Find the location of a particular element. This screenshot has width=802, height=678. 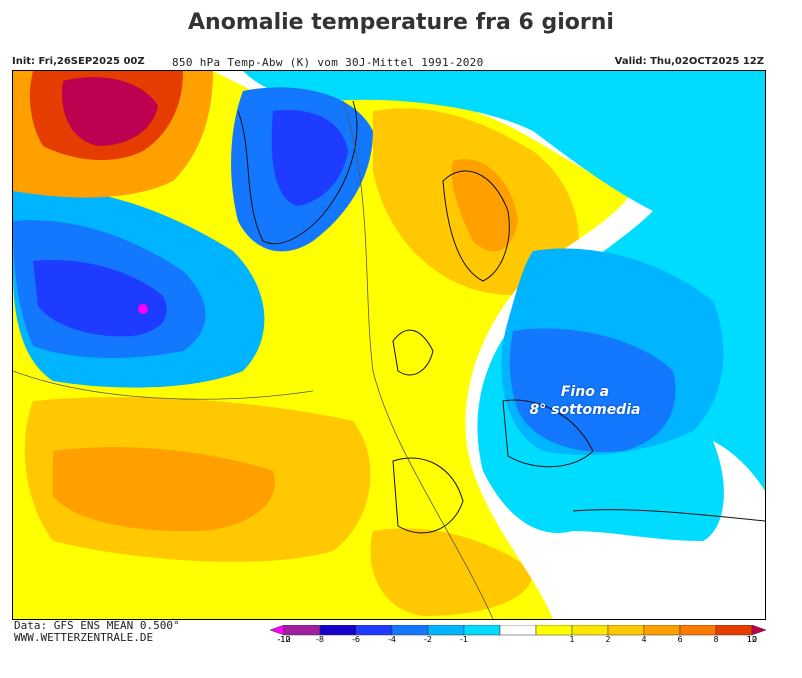

color-scale-label: 4 is located at coordinates (644, 639).